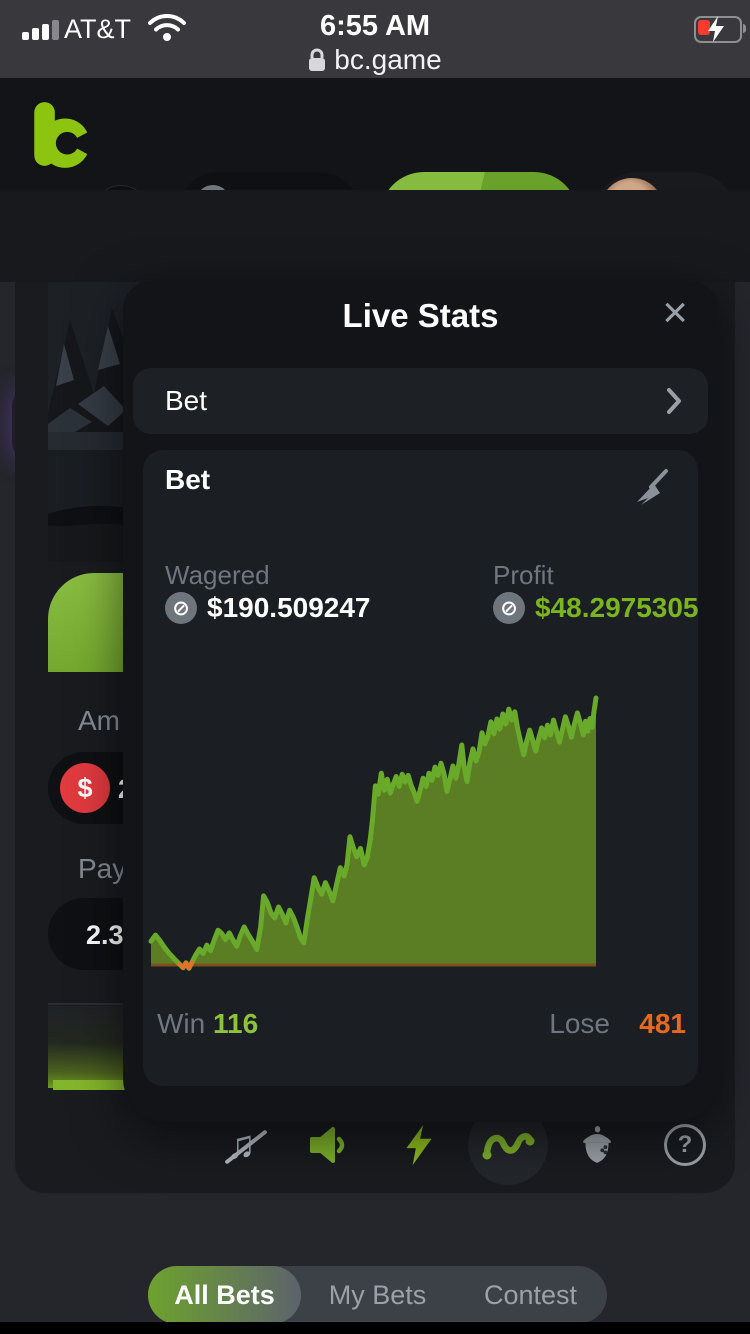 The image size is (750, 1334). I want to click on stats-mode-selector: Bet, so click(420, 401).